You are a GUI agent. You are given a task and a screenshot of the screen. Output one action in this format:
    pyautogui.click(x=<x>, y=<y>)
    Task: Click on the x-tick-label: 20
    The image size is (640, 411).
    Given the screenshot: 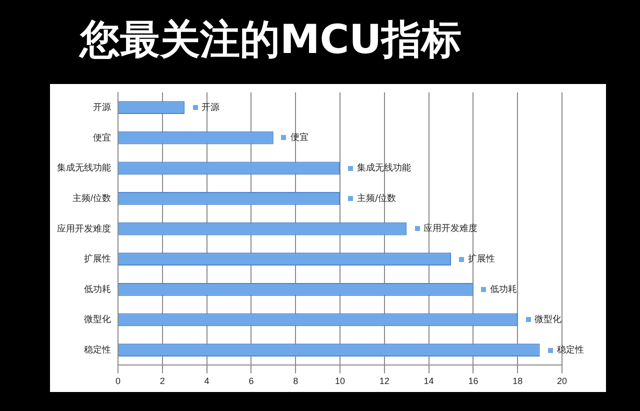 What is the action you would take?
    pyautogui.click(x=562, y=381)
    